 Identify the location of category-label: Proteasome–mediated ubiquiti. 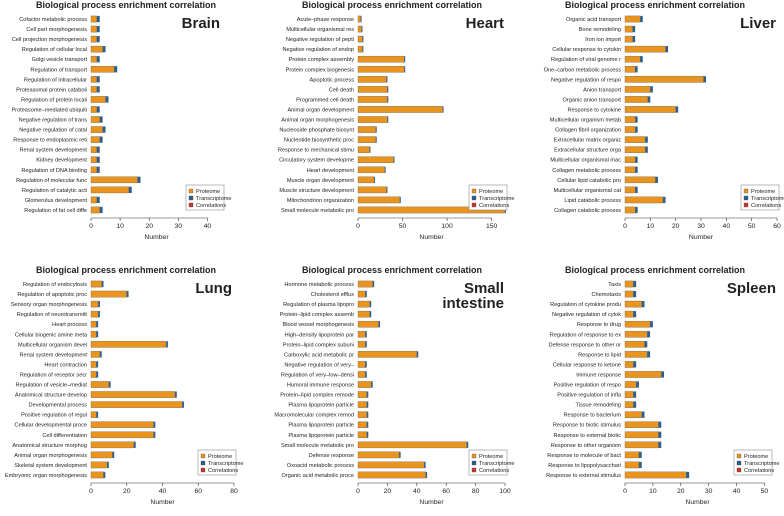
(49, 110).